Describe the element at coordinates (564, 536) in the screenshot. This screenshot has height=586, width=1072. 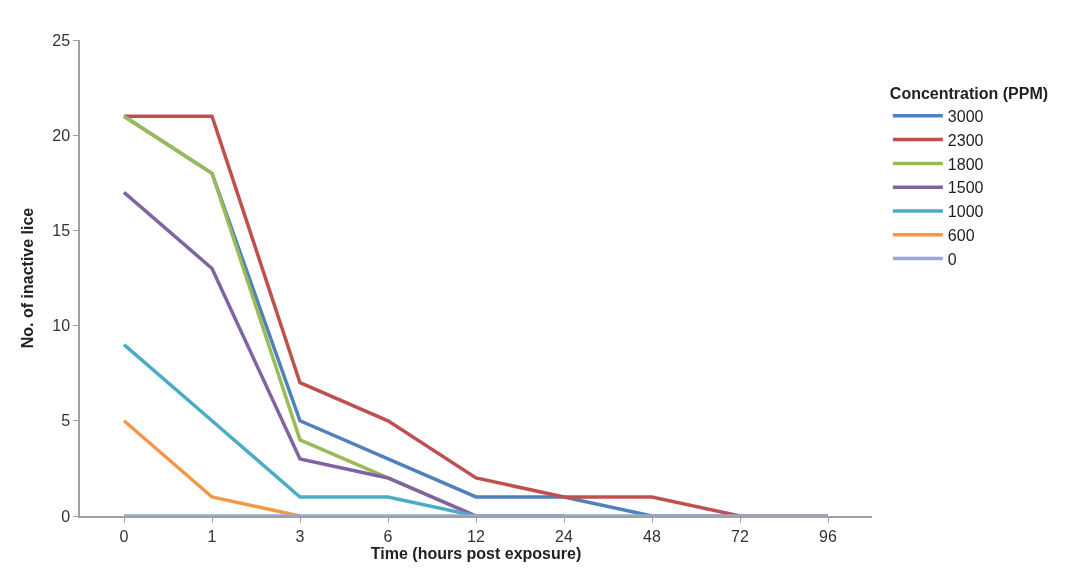
I see `x-tick-label: 24` at that location.